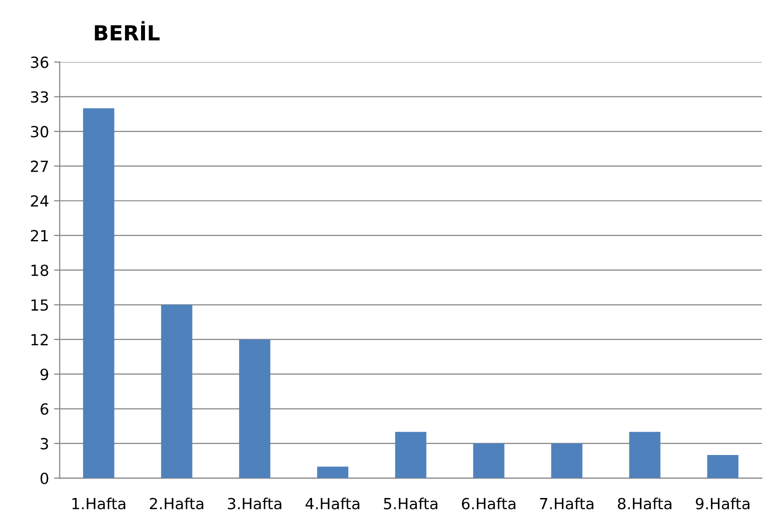  What do you see at coordinates (177, 504) in the screenshot?
I see `x-tick-label: 2.Hafta` at bounding box center [177, 504].